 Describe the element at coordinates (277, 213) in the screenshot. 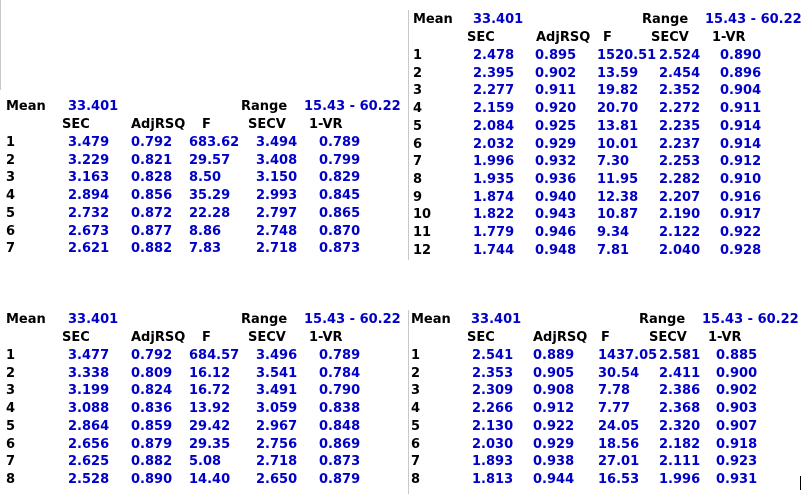

I see `secv-value: 2.797` at that location.